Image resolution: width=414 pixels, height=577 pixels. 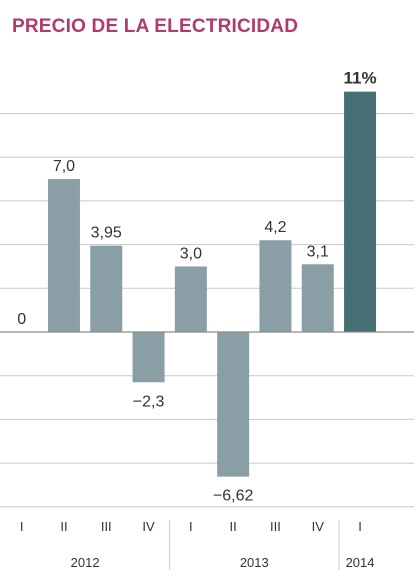 What do you see at coordinates (360, 562) in the screenshot?
I see `year-label-2014: 2014` at bounding box center [360, 562].